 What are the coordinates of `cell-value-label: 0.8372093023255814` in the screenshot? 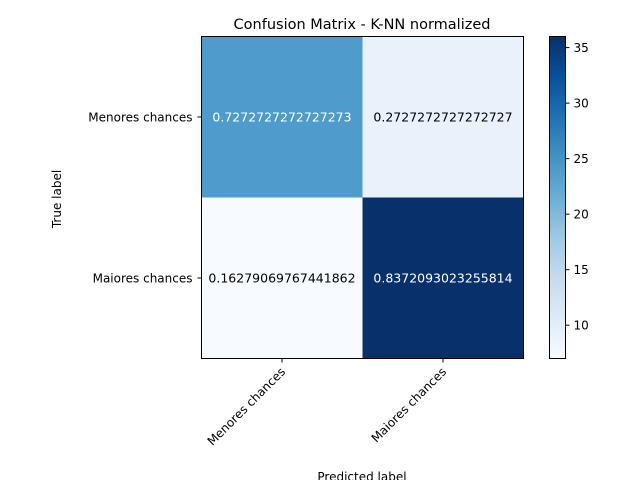 It's located at (442, 278).